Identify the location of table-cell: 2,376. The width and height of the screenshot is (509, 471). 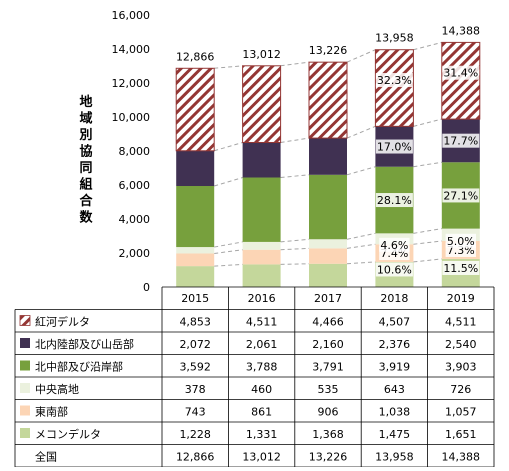
(395, 344).